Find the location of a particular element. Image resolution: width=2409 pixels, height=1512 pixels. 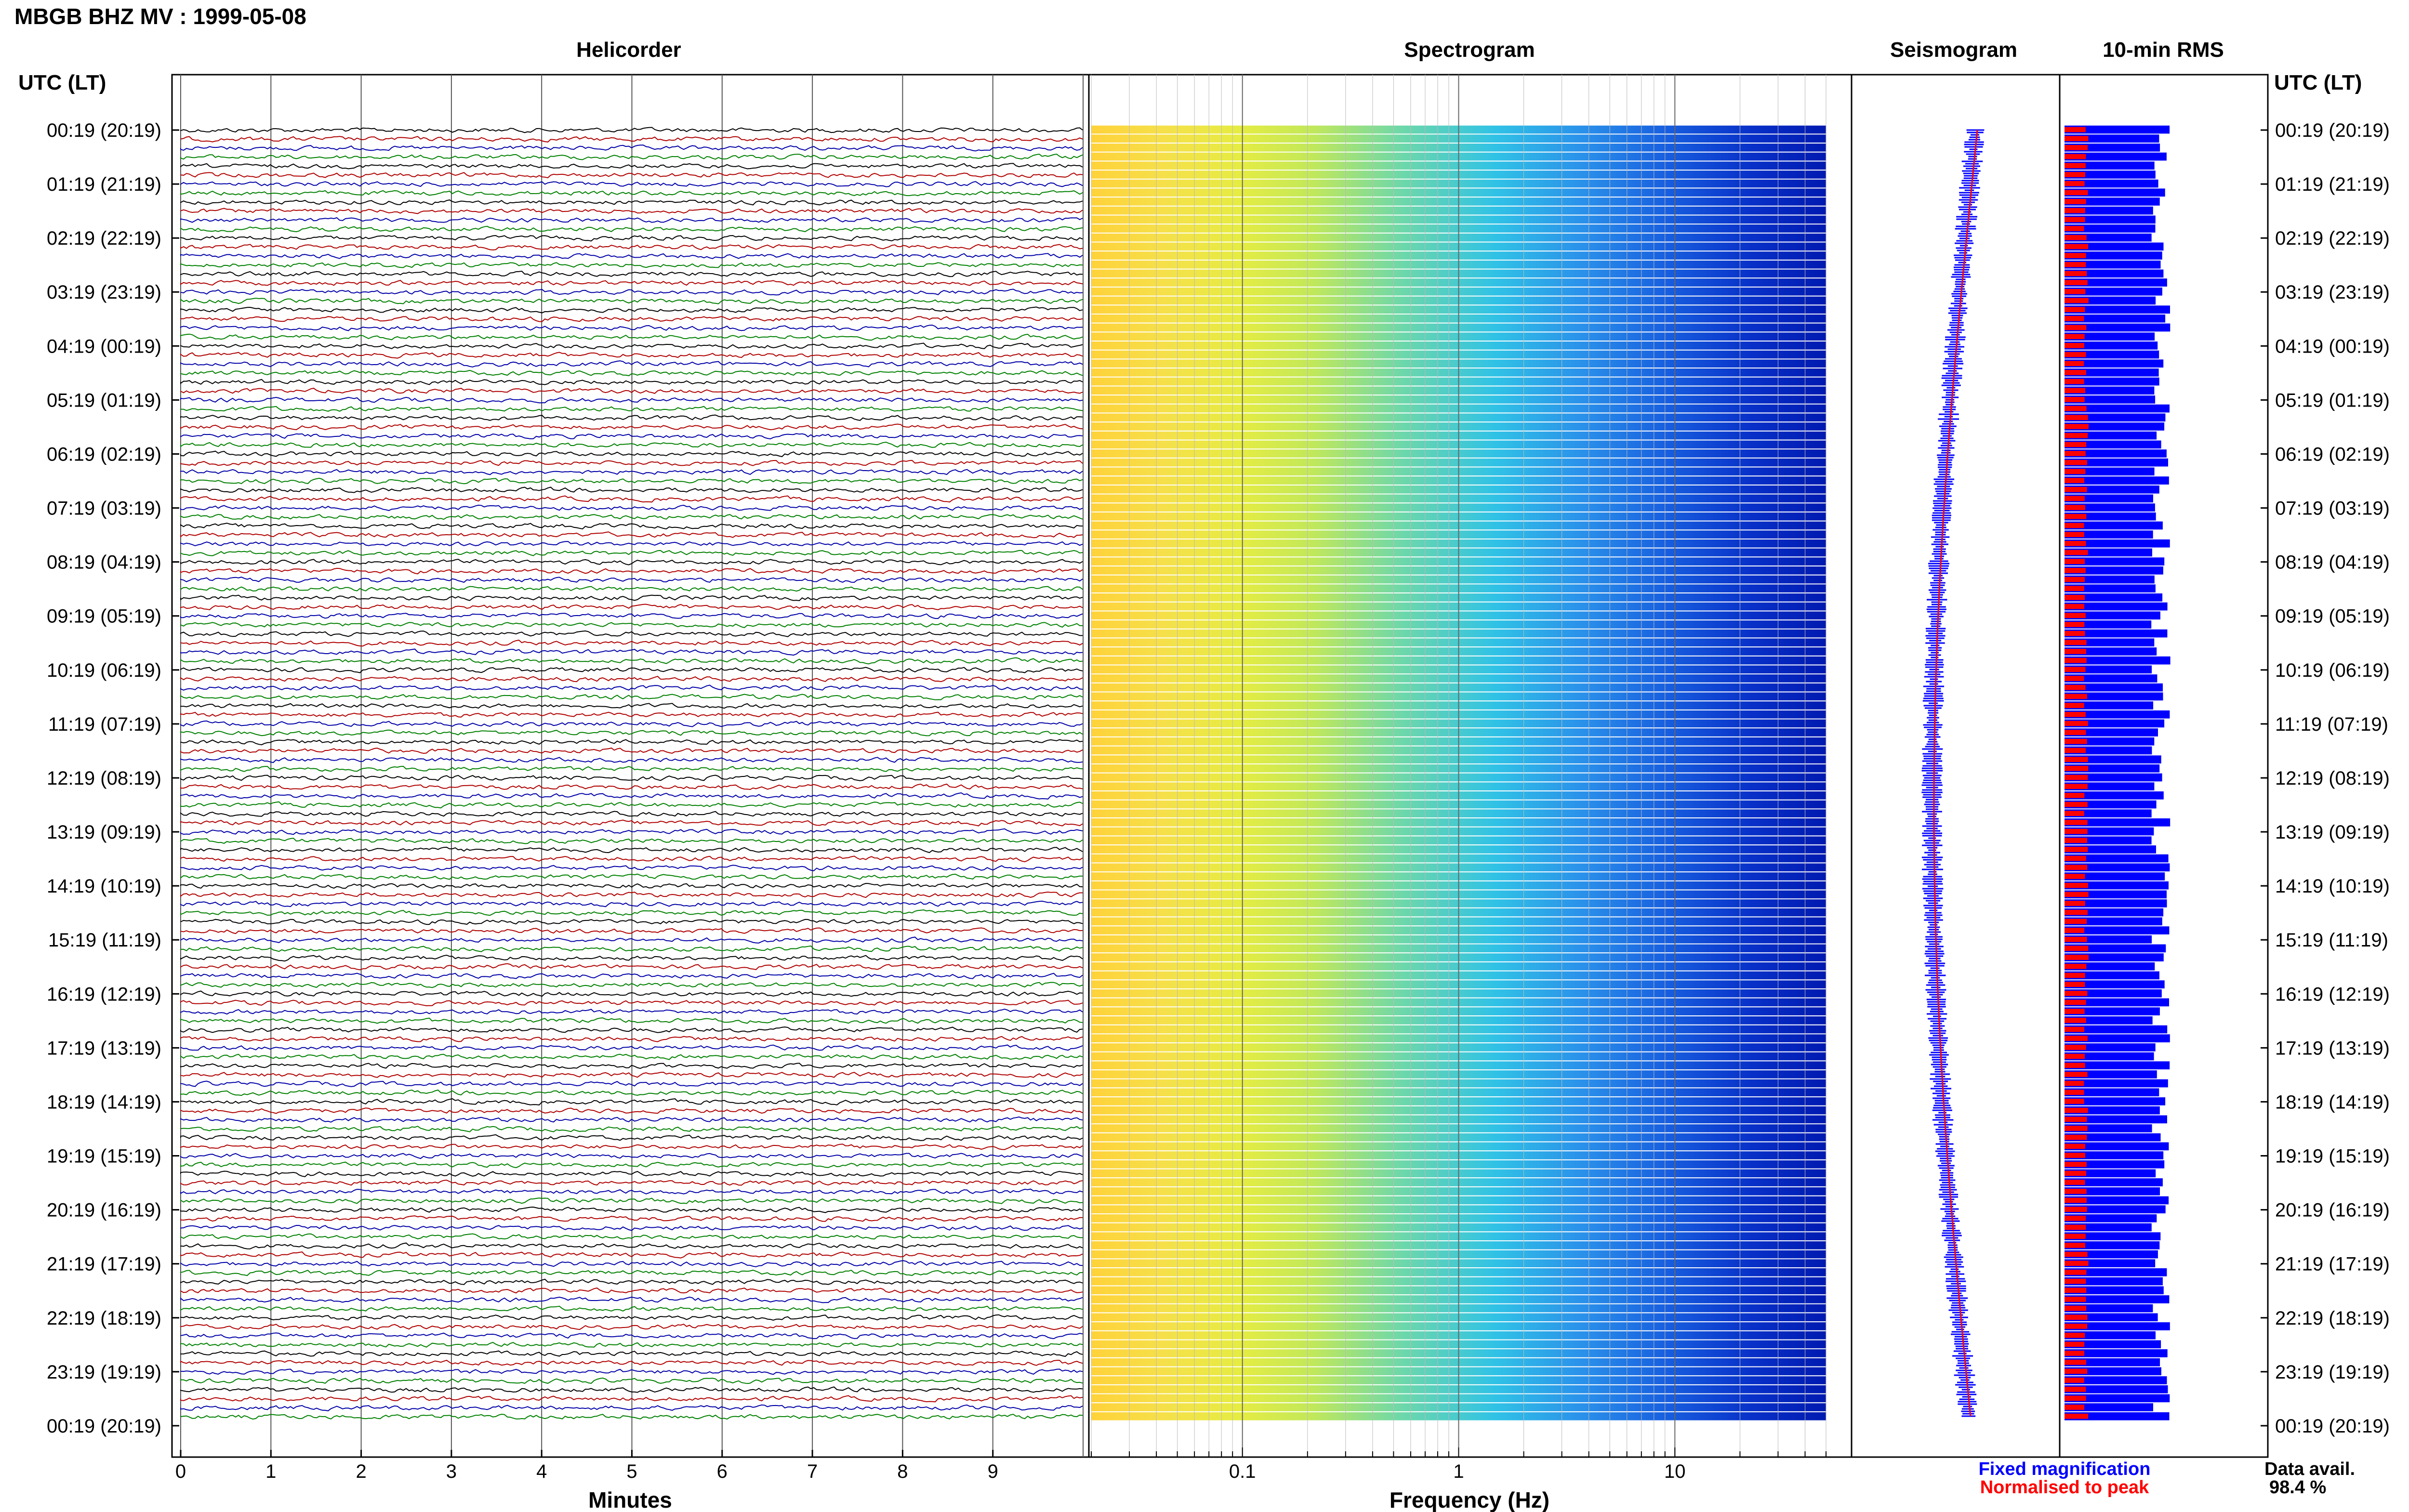

y-tick-label-right: 05:19 (01:19) is located at coordinates (2332, 400).